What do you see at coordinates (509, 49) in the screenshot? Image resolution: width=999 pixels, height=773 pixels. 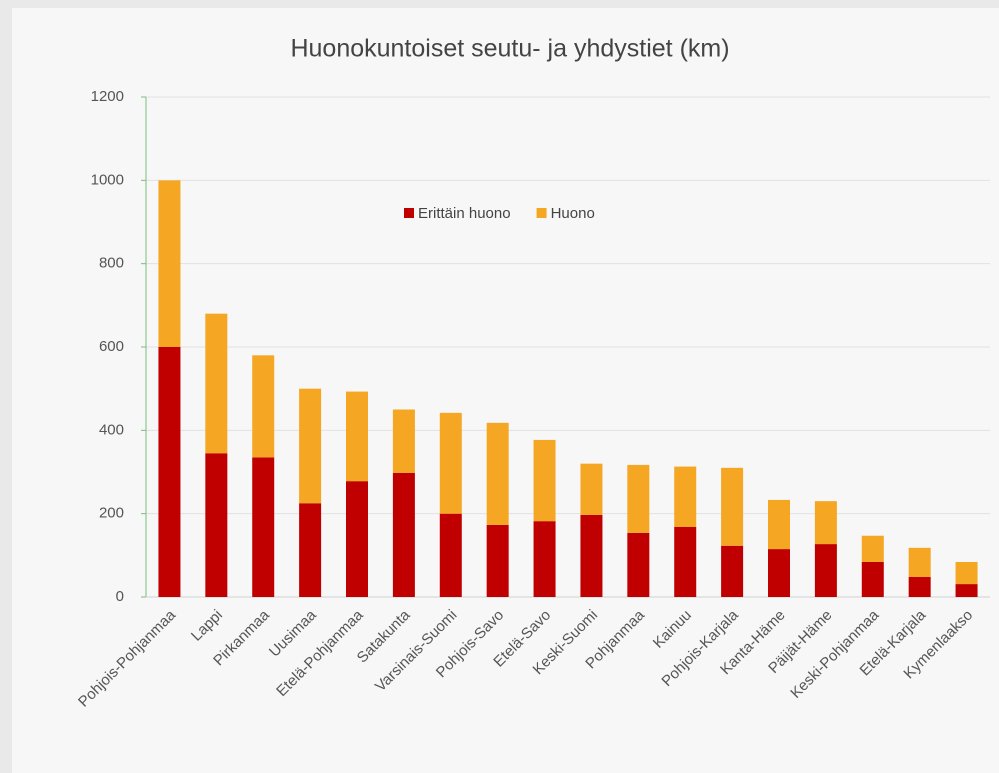 I see `chart-title: Huonokuntoiset seutu- ja yhdystiet (km)` at bounding box center [509, 49].